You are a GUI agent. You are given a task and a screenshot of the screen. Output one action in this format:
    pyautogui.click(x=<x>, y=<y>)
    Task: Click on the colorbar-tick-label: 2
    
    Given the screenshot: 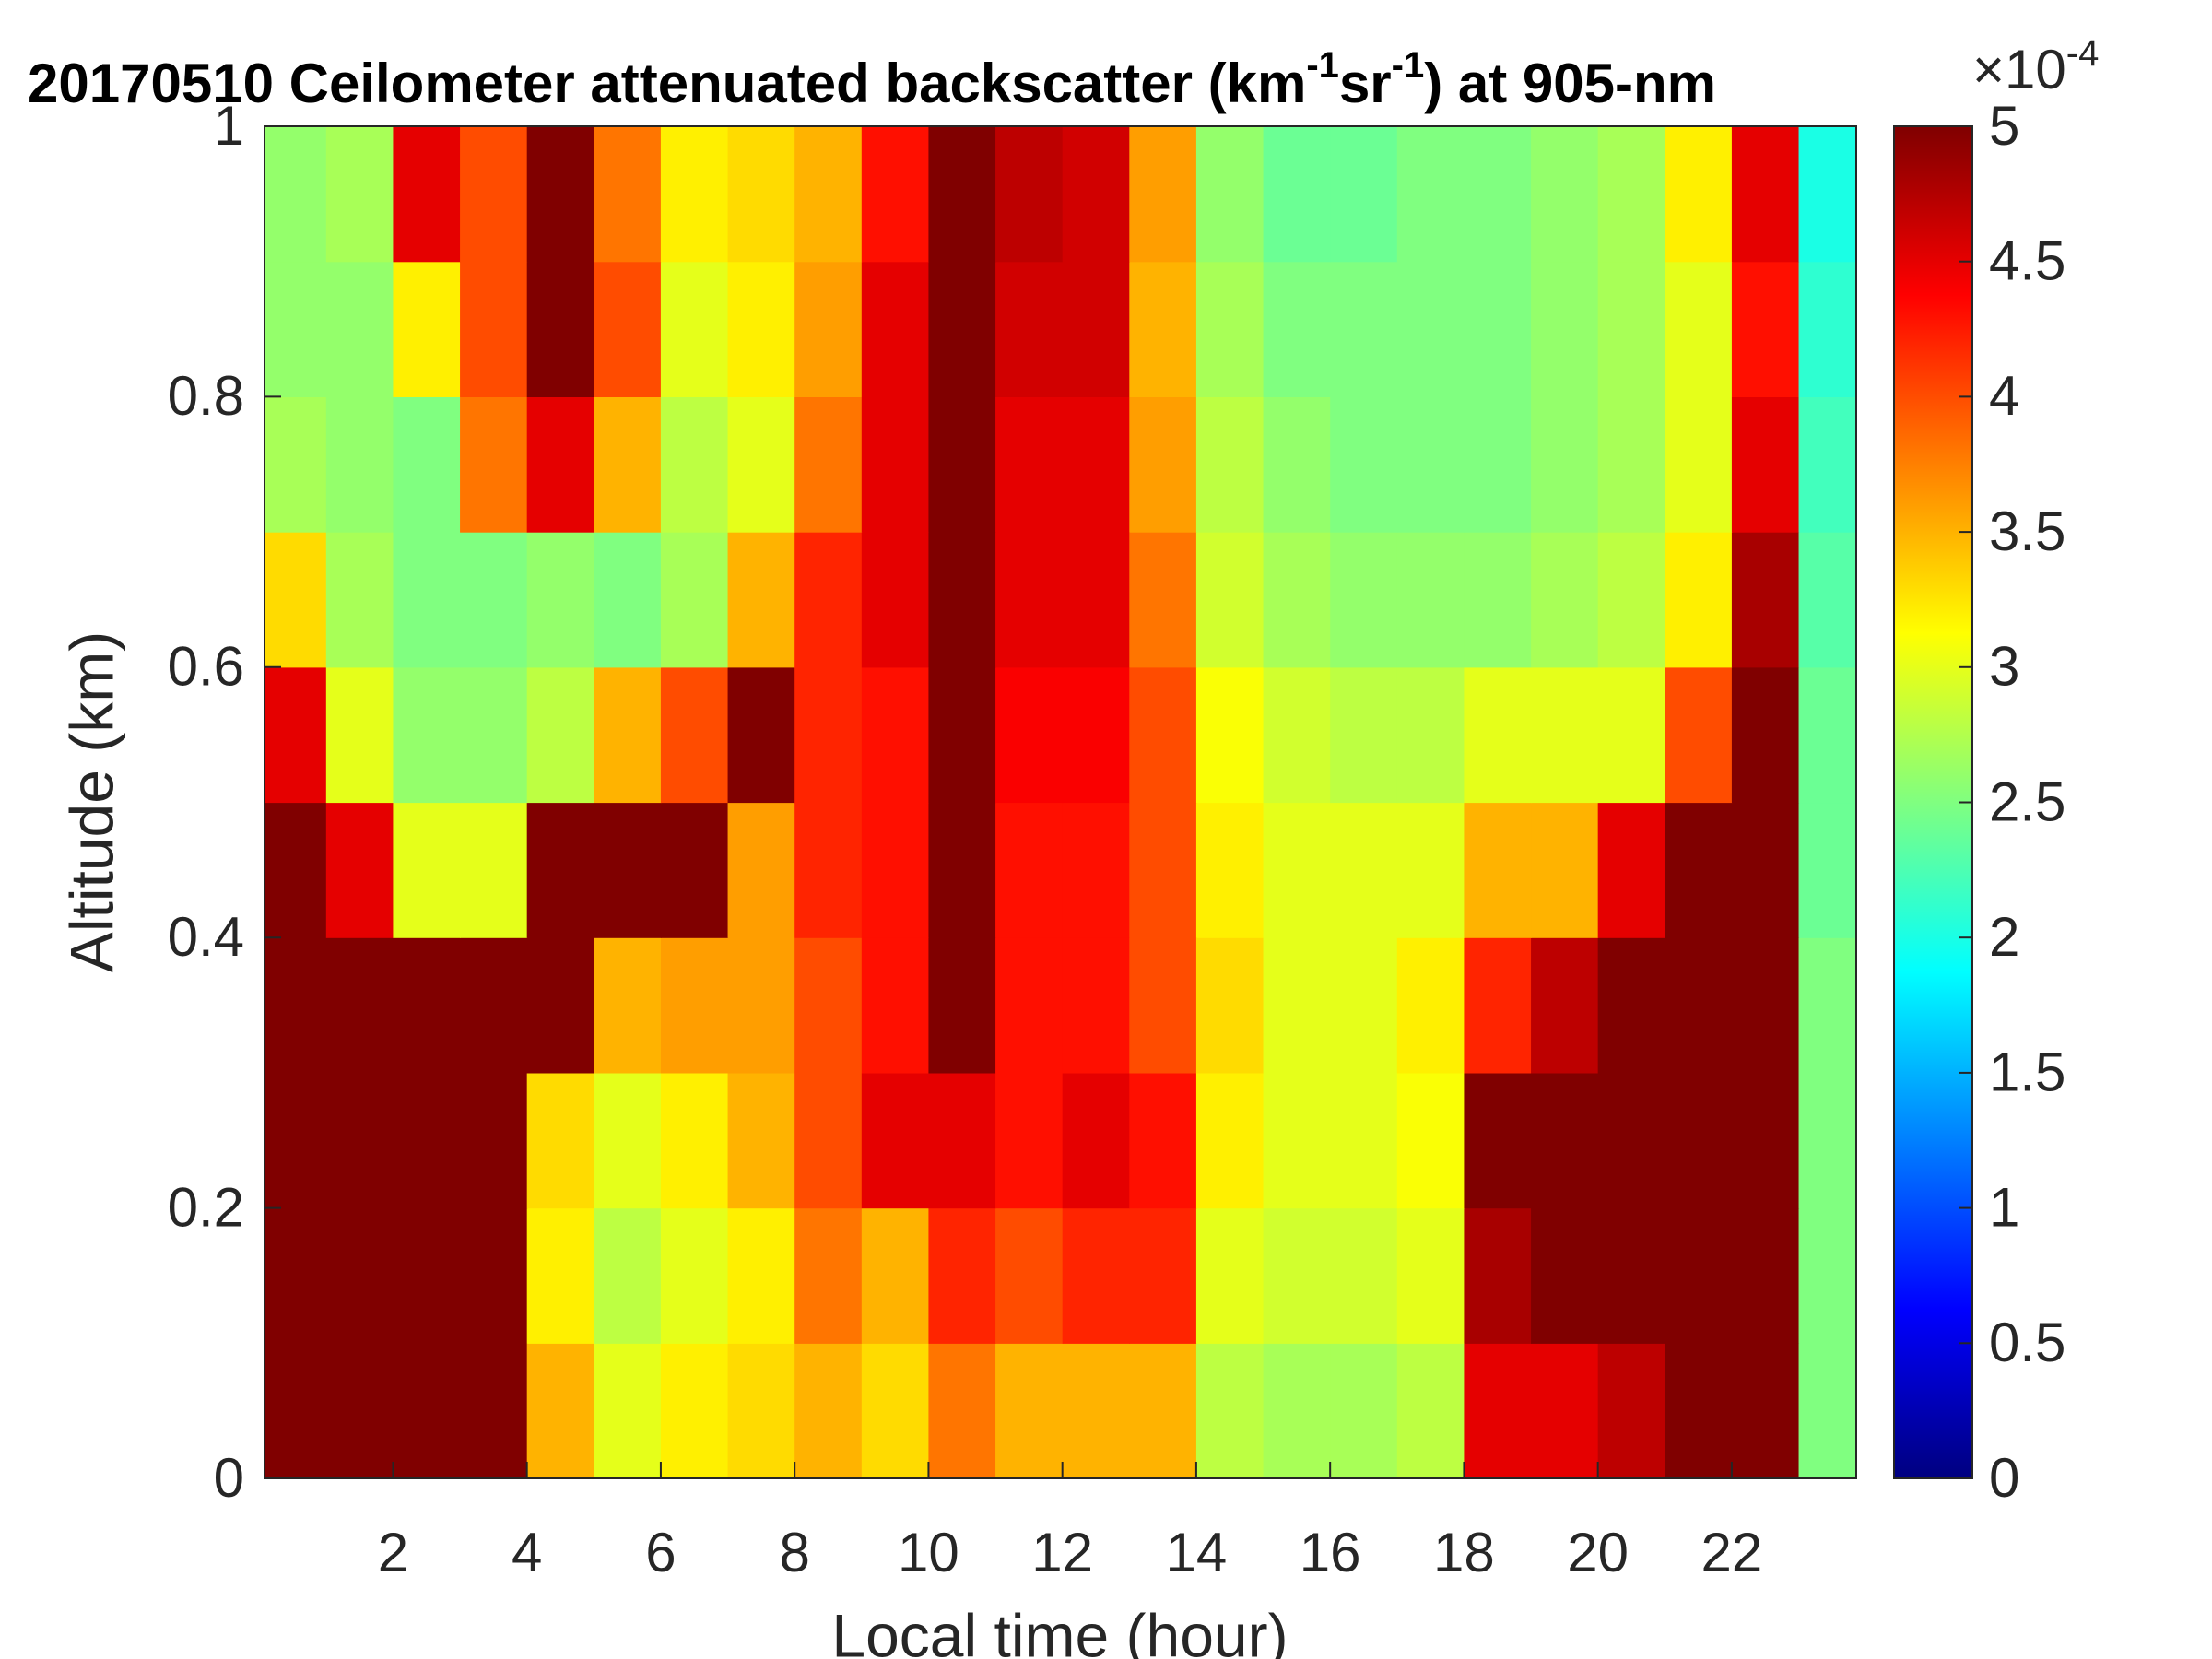 What is the action you would take?
    pyautogui.click(x=2004, y=937)
    